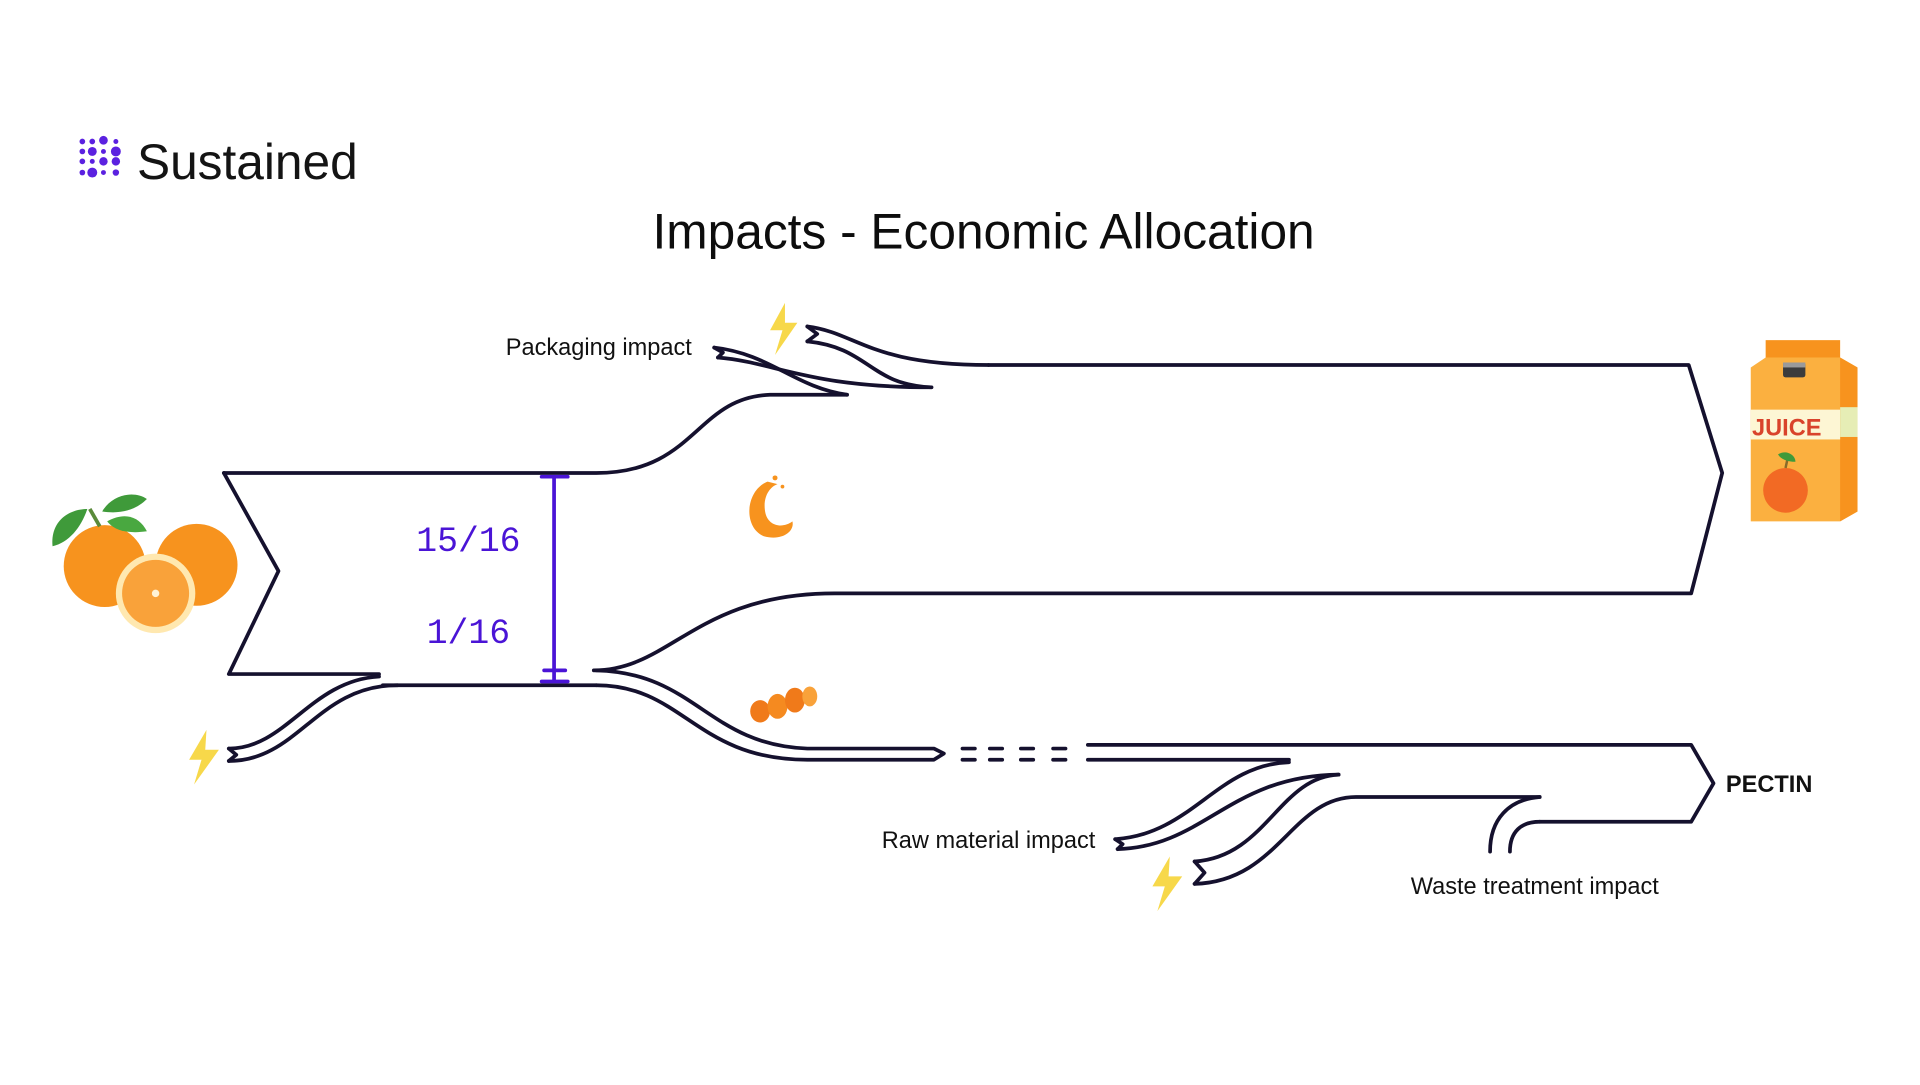 This screenshot has width=1920, height=1085. Describe the element at coordinates (294, 729) in the screenshot. I see `energy-input-flow-left` at that location.